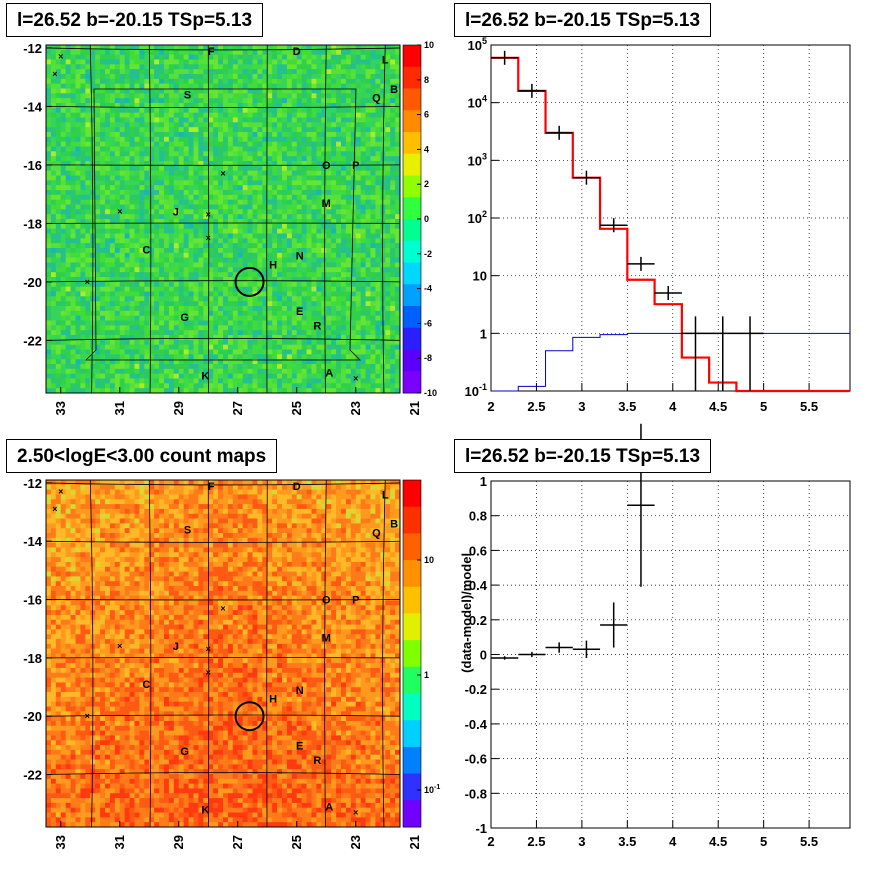 The width and height of the screenshot is (896, 872). What do you see at coordinates (809, 406) in the screenshot?
I see `spectrum-x-tick-label: 5.5` at bounding box center [809, 406].